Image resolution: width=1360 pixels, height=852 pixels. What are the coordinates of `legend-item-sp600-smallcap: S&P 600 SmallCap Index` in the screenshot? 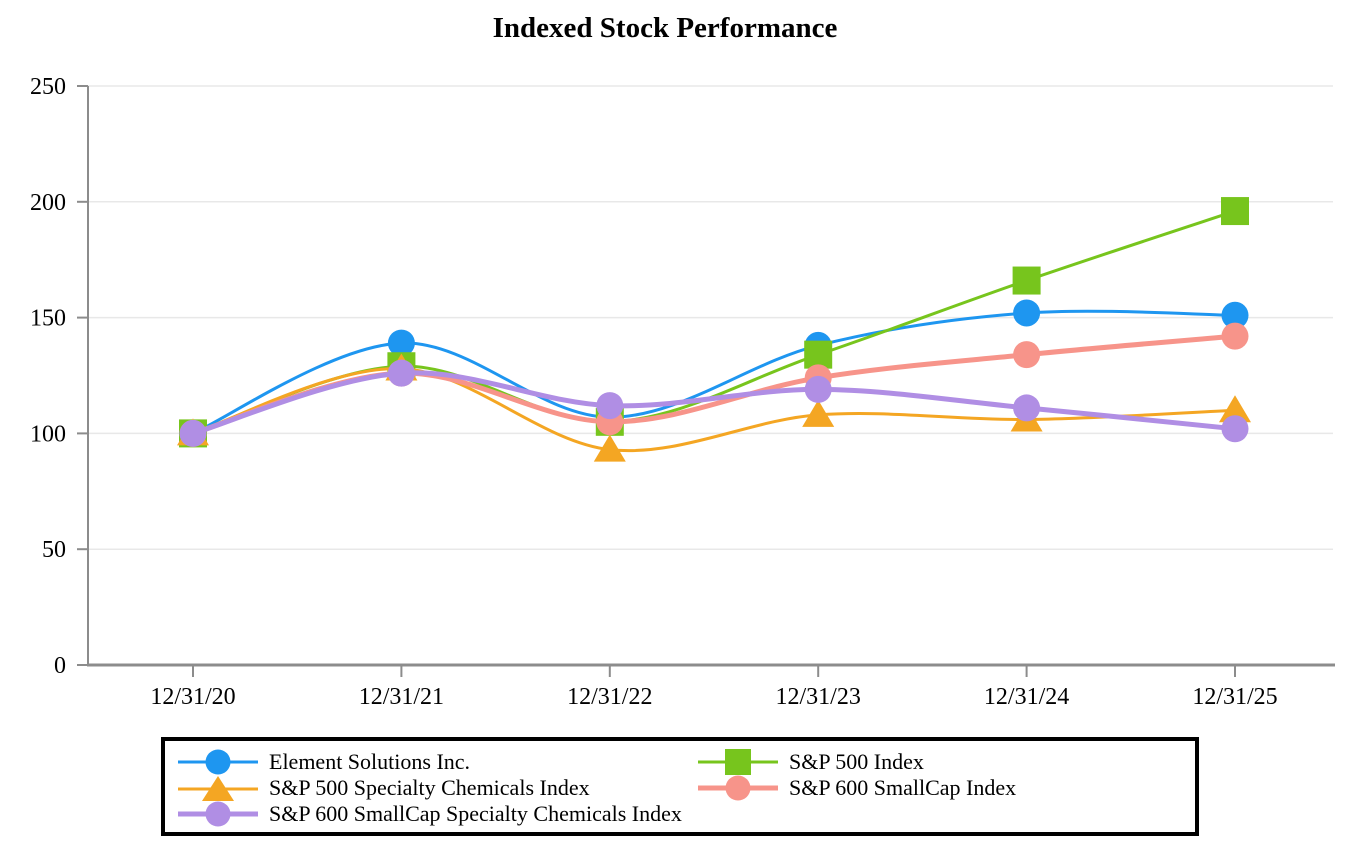 It's located at (856, 788).